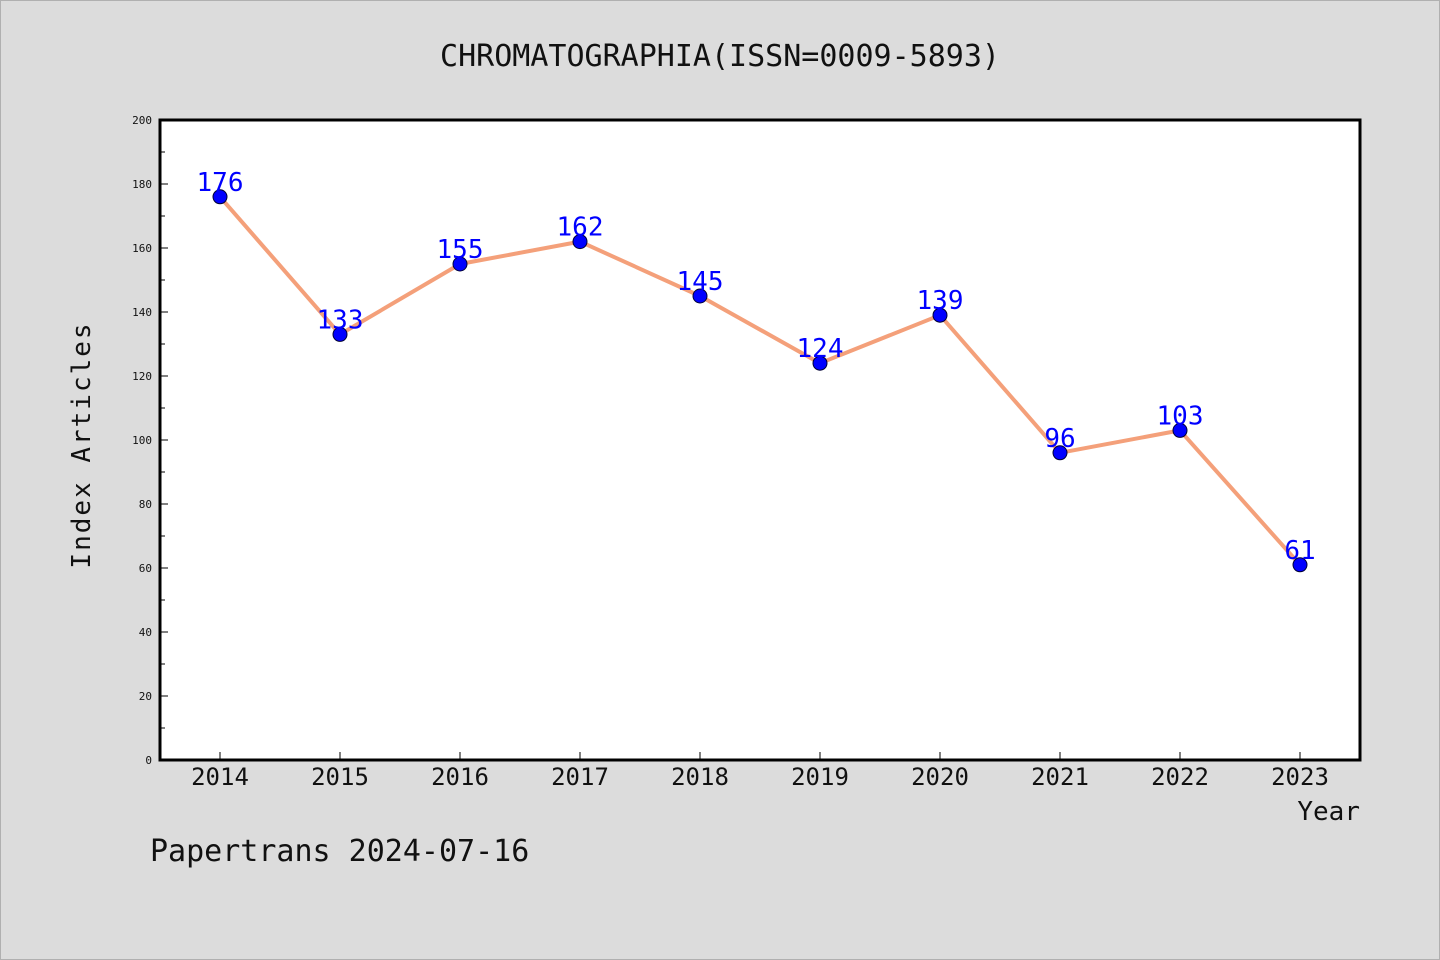 The width and height of the screenshot is (1440, 960). What do you see at coordinates (1059, 439) in the screenshot?
I see `data-label: 96` at bounding box center [1059, 439].